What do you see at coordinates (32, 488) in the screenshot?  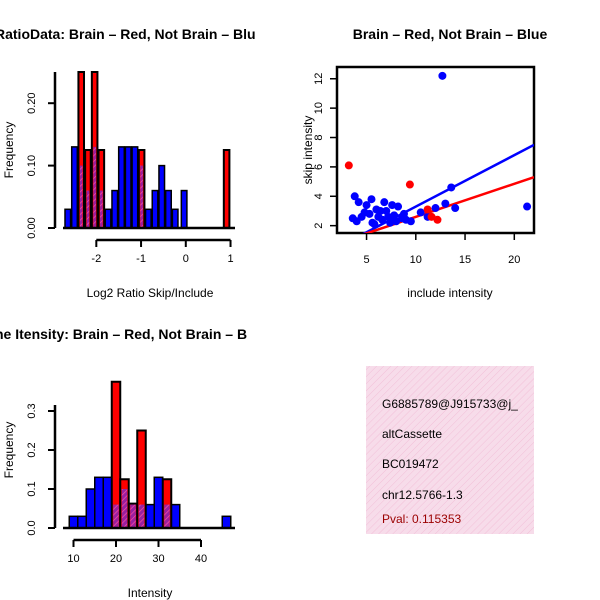 I see `intensity-y-tick-label: 0.1` at bounding box center [32, 488].